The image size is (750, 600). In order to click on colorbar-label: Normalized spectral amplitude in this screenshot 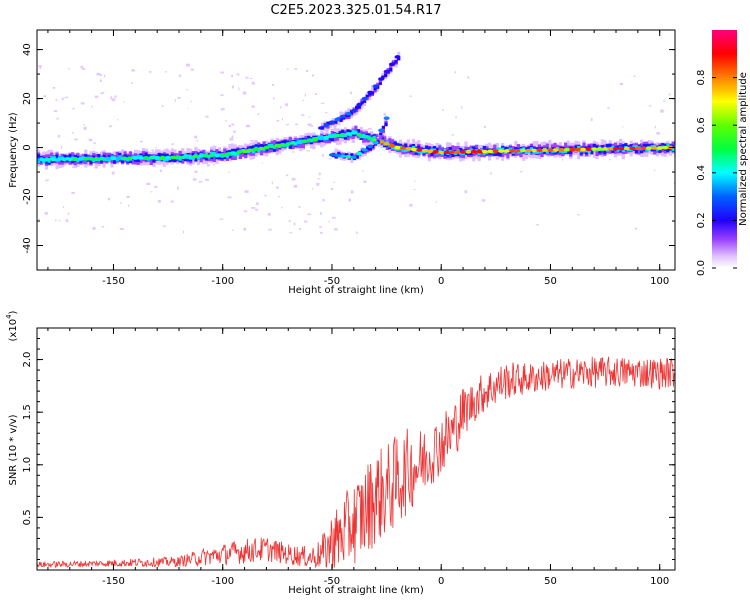, I will do `click(743, 149)`.